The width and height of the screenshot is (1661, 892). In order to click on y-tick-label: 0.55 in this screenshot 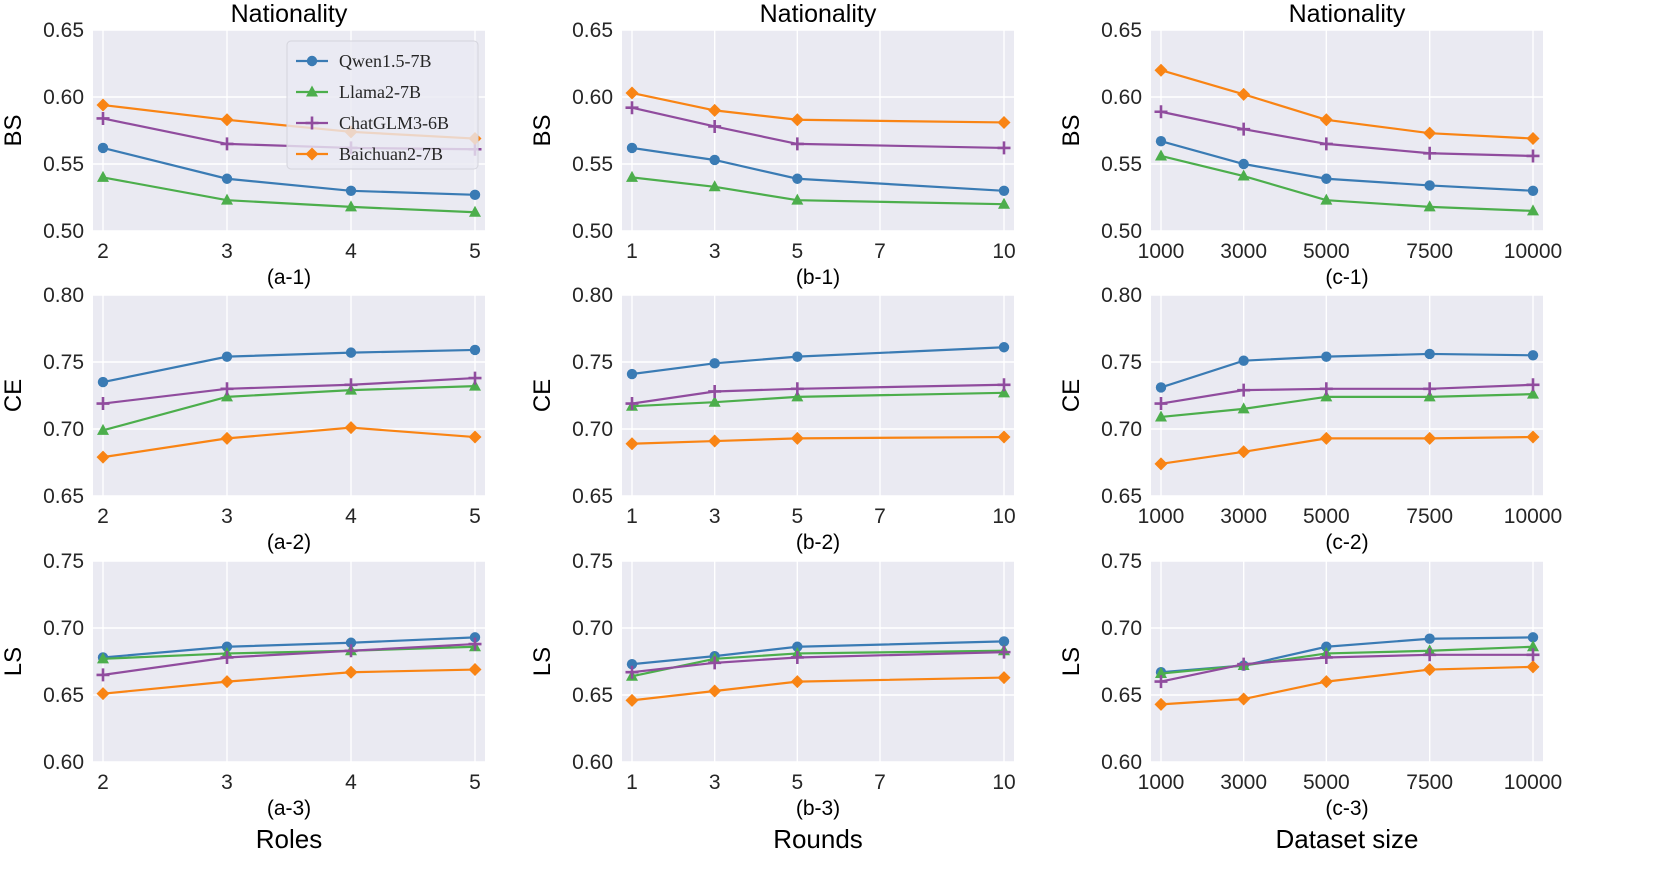, I will do `click(592, 164)`.